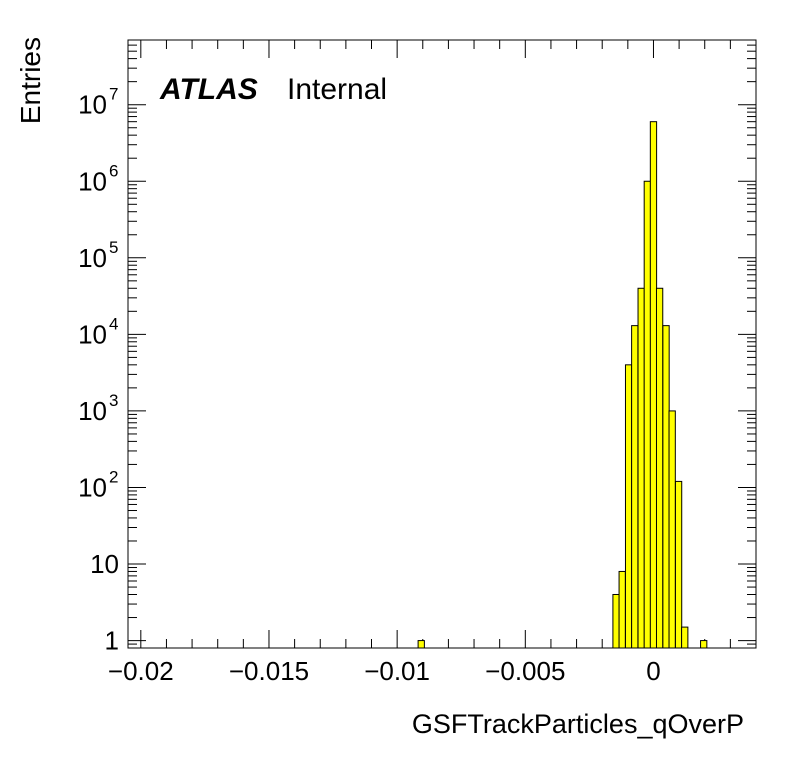 This screenshot has width=796, height=772. What do you see at coordinates (113, 477) in the screenshot?
I see `y-tick-label-exponent: 2` at bounding box center [113, 477].